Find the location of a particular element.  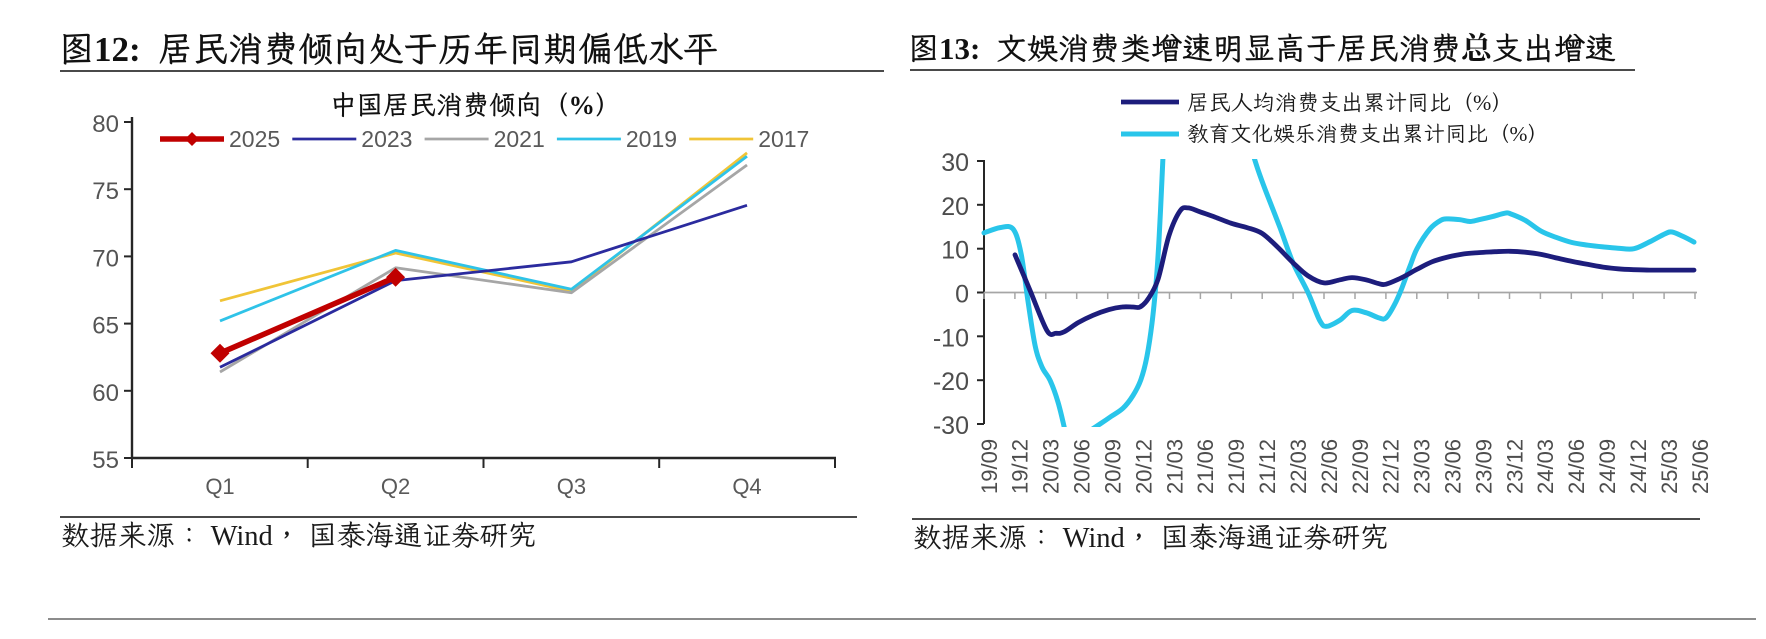

svg-text: 24/03 is located at coordinates (1545, 466).